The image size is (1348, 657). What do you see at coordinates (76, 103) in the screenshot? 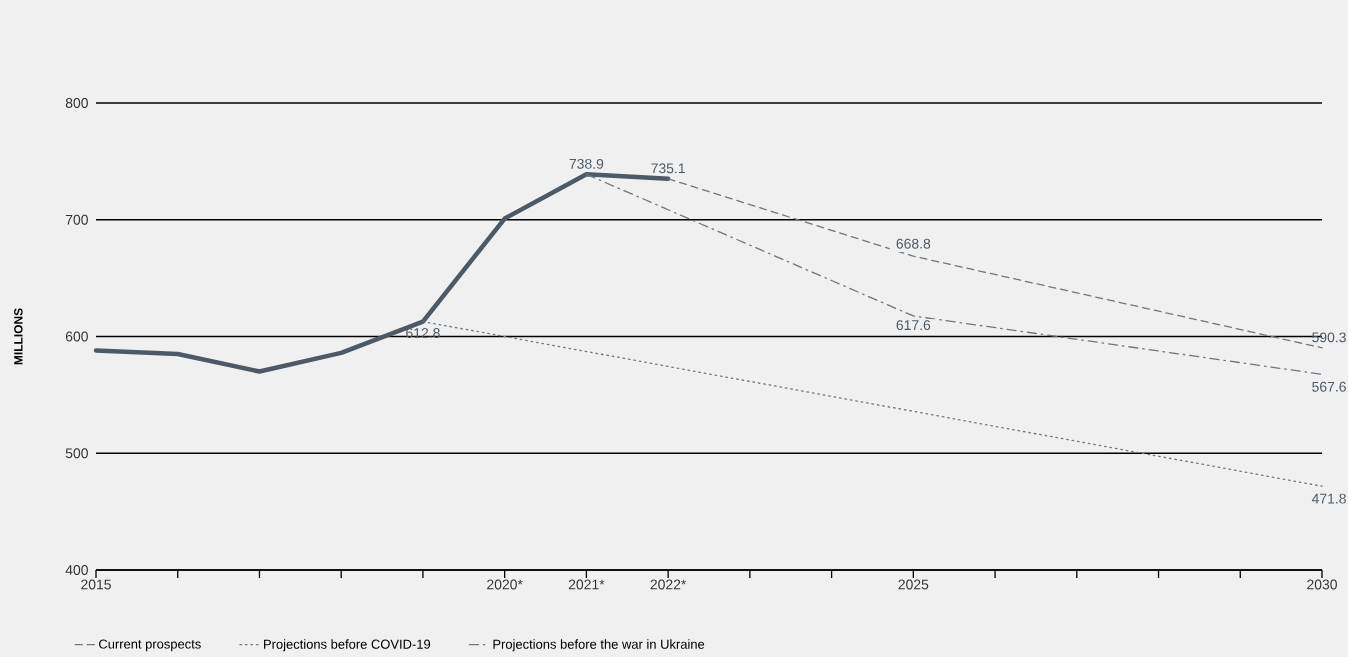
I see `y-tick-label: 800` at bounding box center [76, 103].